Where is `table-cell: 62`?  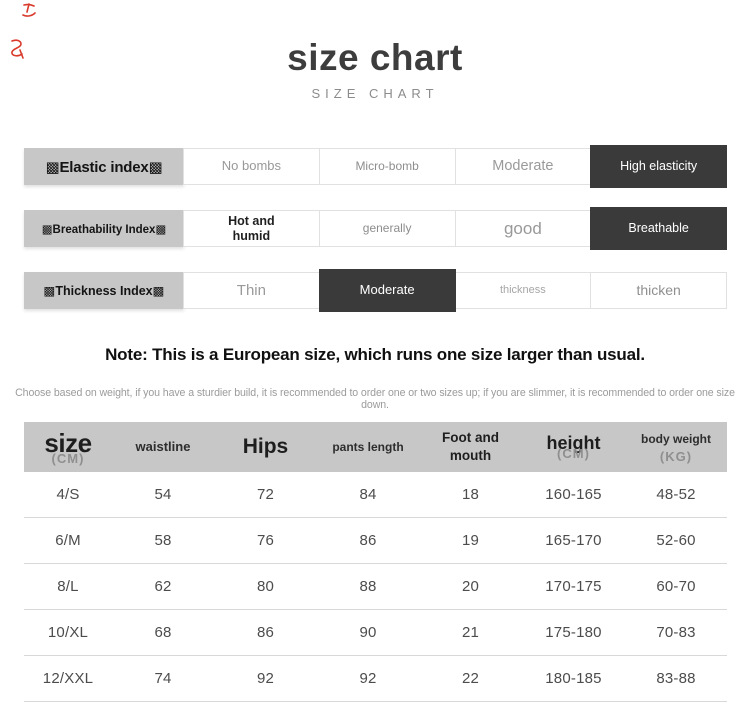
table-cell: 62 is located at coordinates (163, 586).